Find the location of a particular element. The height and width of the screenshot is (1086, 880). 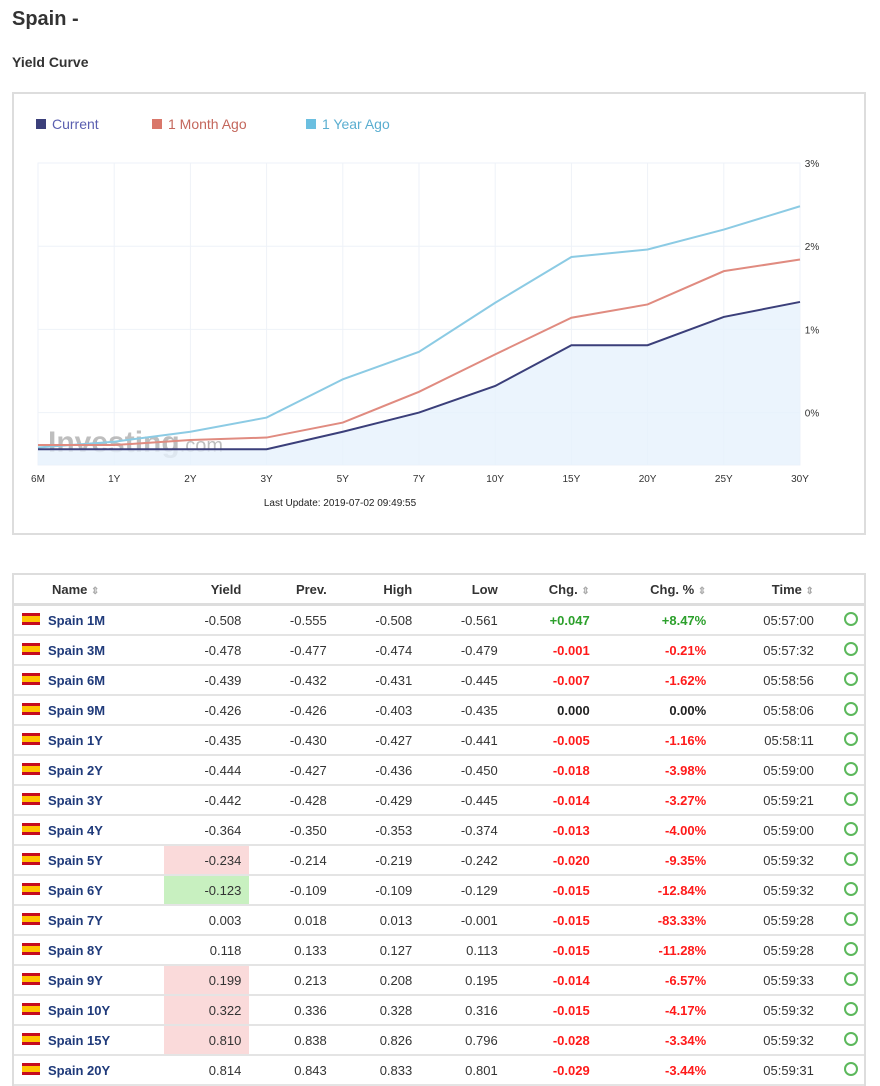

current-area-fill is located at coordinates (419, 383).